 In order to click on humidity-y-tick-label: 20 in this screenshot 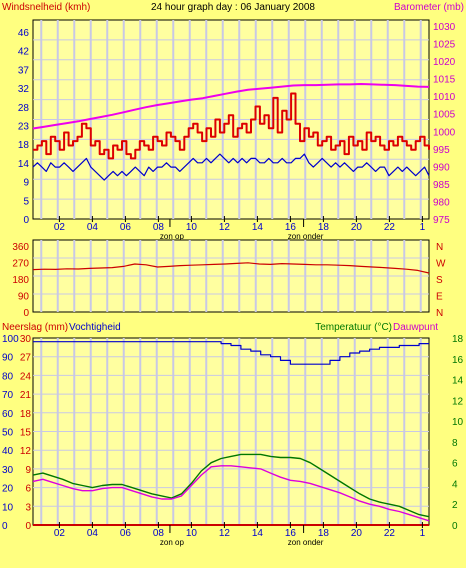, I will do `click(8, 489)`.